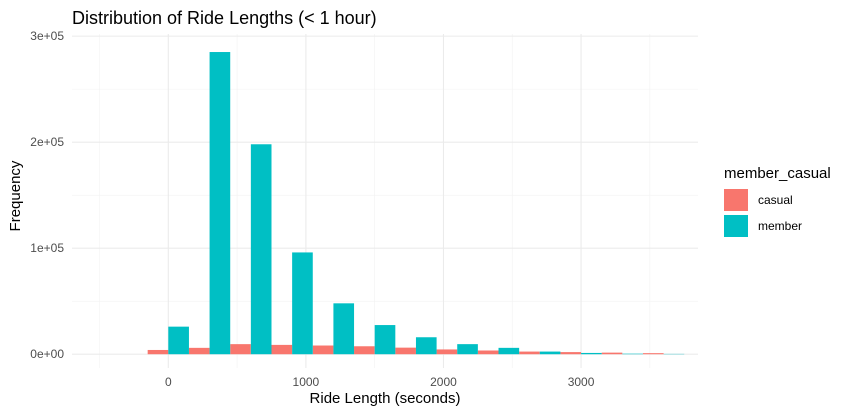 This screenshot has height=417, width=856. What do you see at coordinates (47, 354) in the screenshot?
I see `y-tick-label: 0e+00` at bounding box center [47, 354].